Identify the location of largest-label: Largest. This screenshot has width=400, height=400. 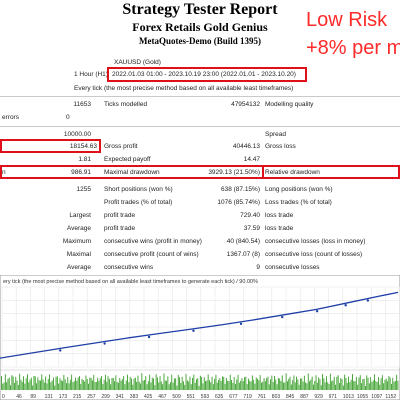
(80, 215).